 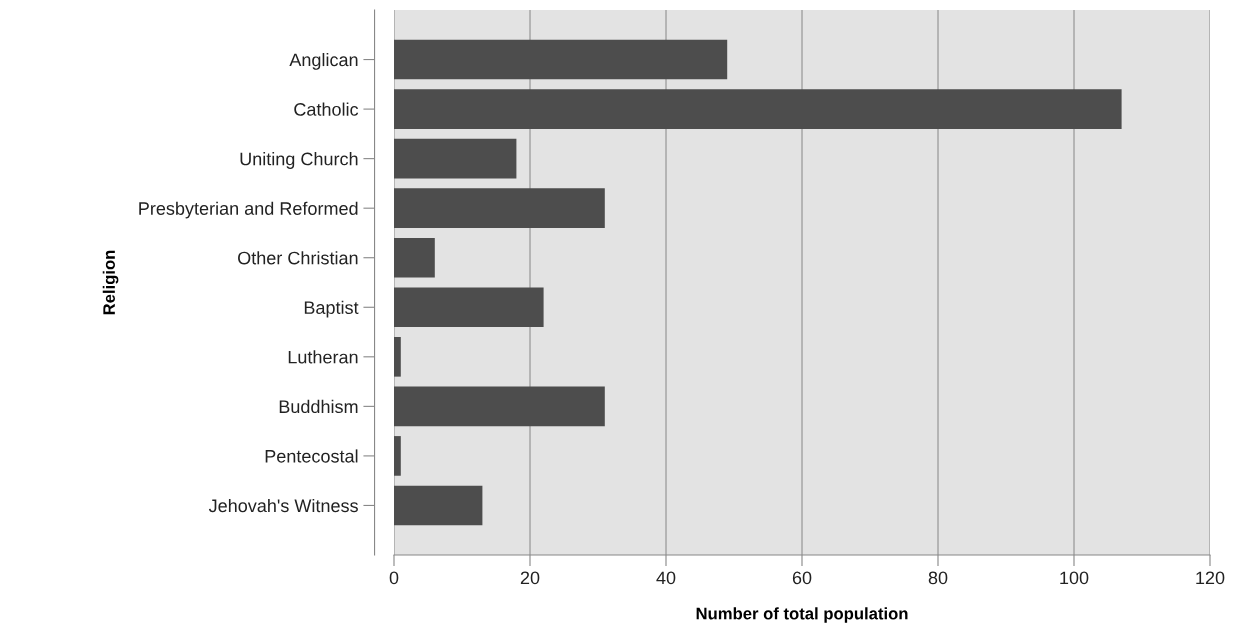 What do you see at coordinates (331, 309) in the screenshot?
I see `y-tick-label: Baptist` at bounding box center [331, 309].